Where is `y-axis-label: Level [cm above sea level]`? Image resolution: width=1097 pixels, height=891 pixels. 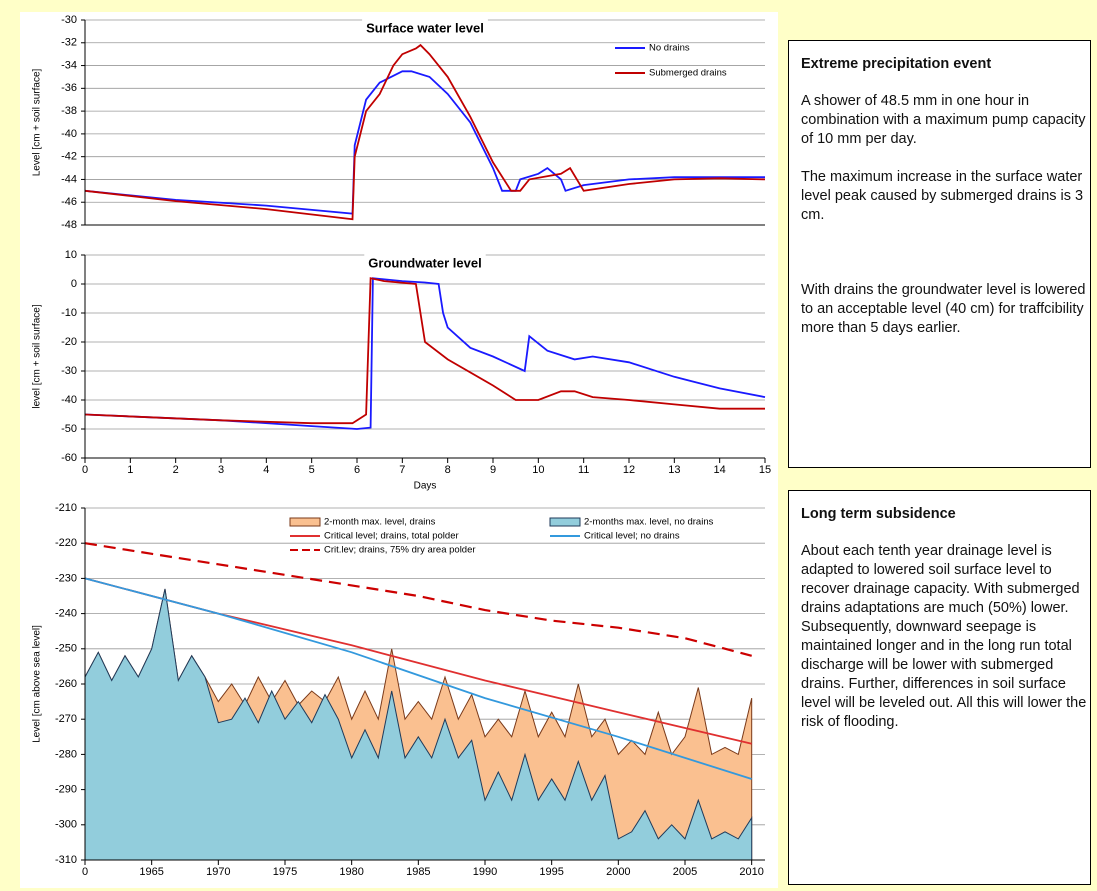 y-axis-label: Level [cm above sea level] is located at coordinates (37, 684).